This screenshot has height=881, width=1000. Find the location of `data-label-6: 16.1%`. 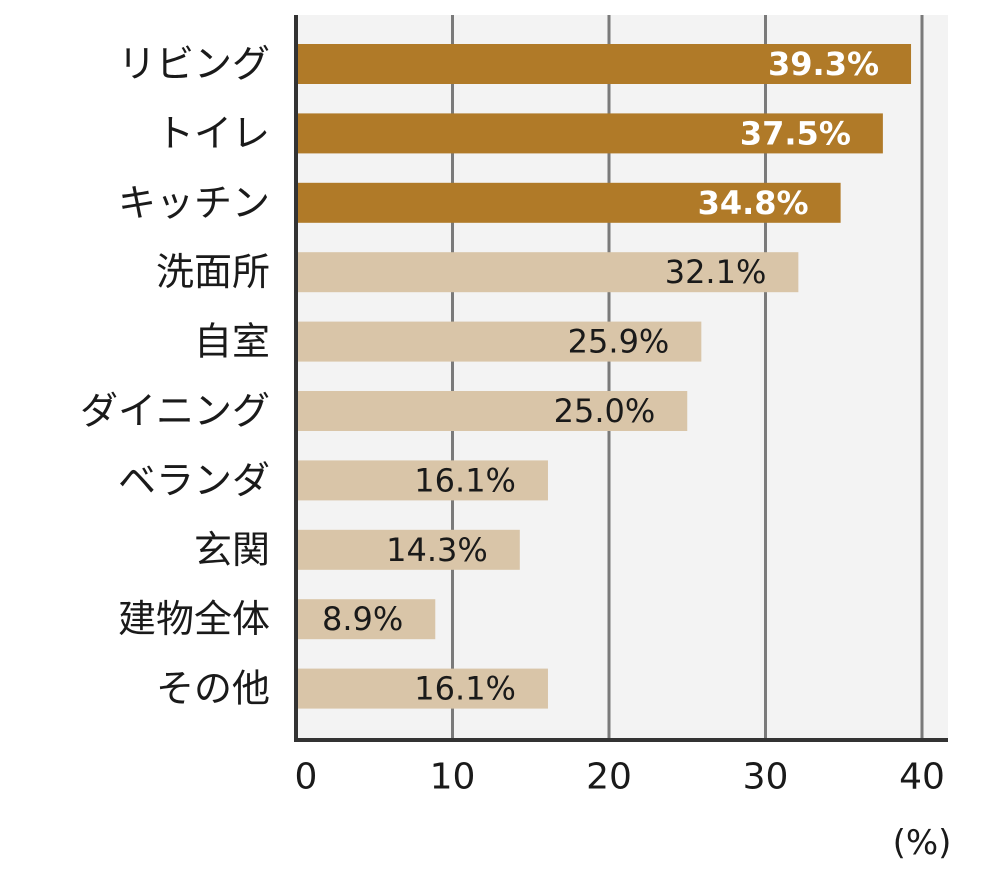

data-label-6: 16.1% is located at coordinates (465, 480).